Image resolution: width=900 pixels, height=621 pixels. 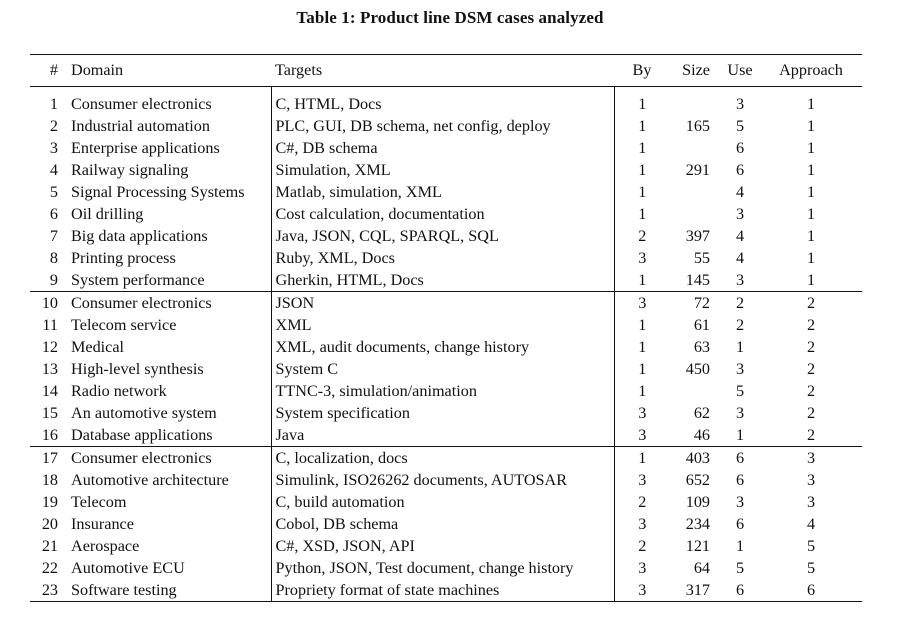 I want to click on cell-size: 652, so click(x=697, y=480).